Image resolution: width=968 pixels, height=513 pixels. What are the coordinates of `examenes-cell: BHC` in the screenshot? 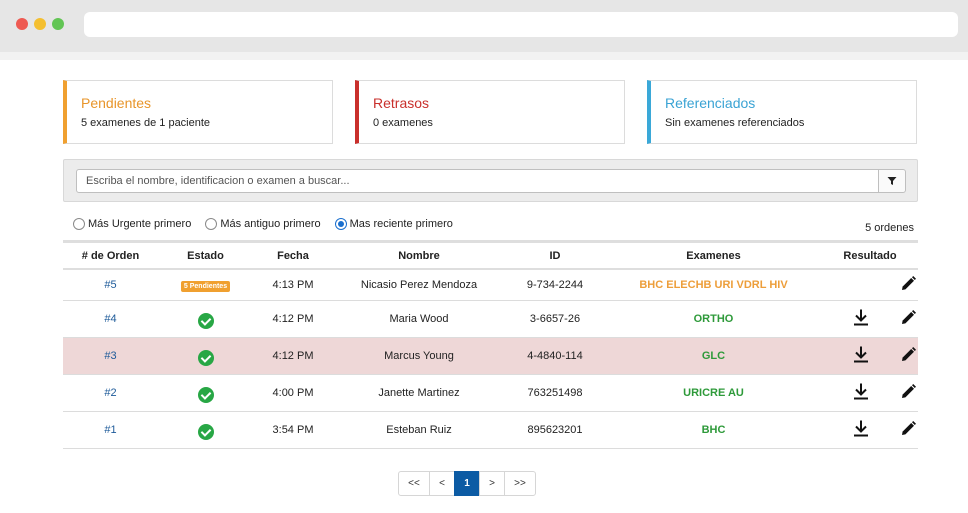 It's located at (713, 430).